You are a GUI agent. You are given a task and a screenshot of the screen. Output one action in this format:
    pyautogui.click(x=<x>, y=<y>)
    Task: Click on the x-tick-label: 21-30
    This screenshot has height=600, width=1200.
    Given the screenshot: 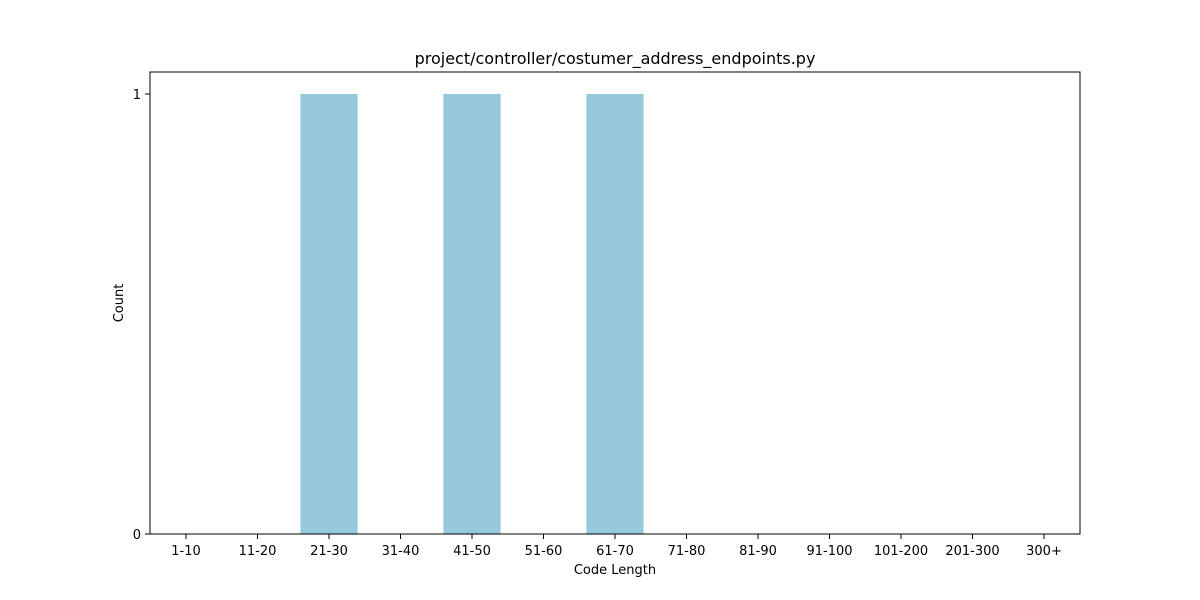 What is the action you would take?
    pyautogui.click(x=329, y=551)
    